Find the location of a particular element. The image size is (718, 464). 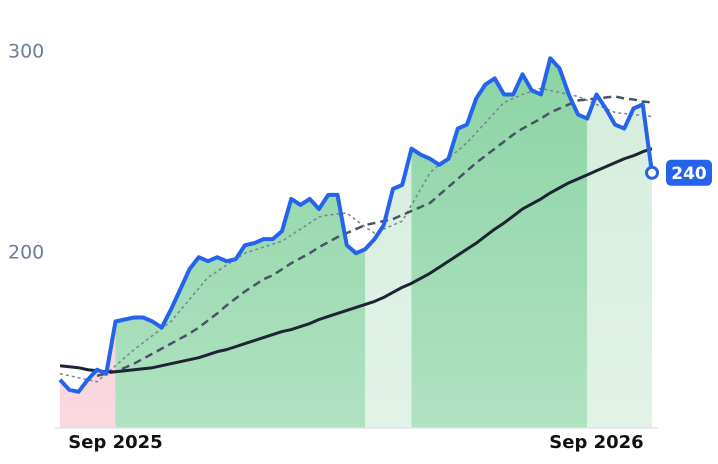

last-point is located at coordinates (652, 172).